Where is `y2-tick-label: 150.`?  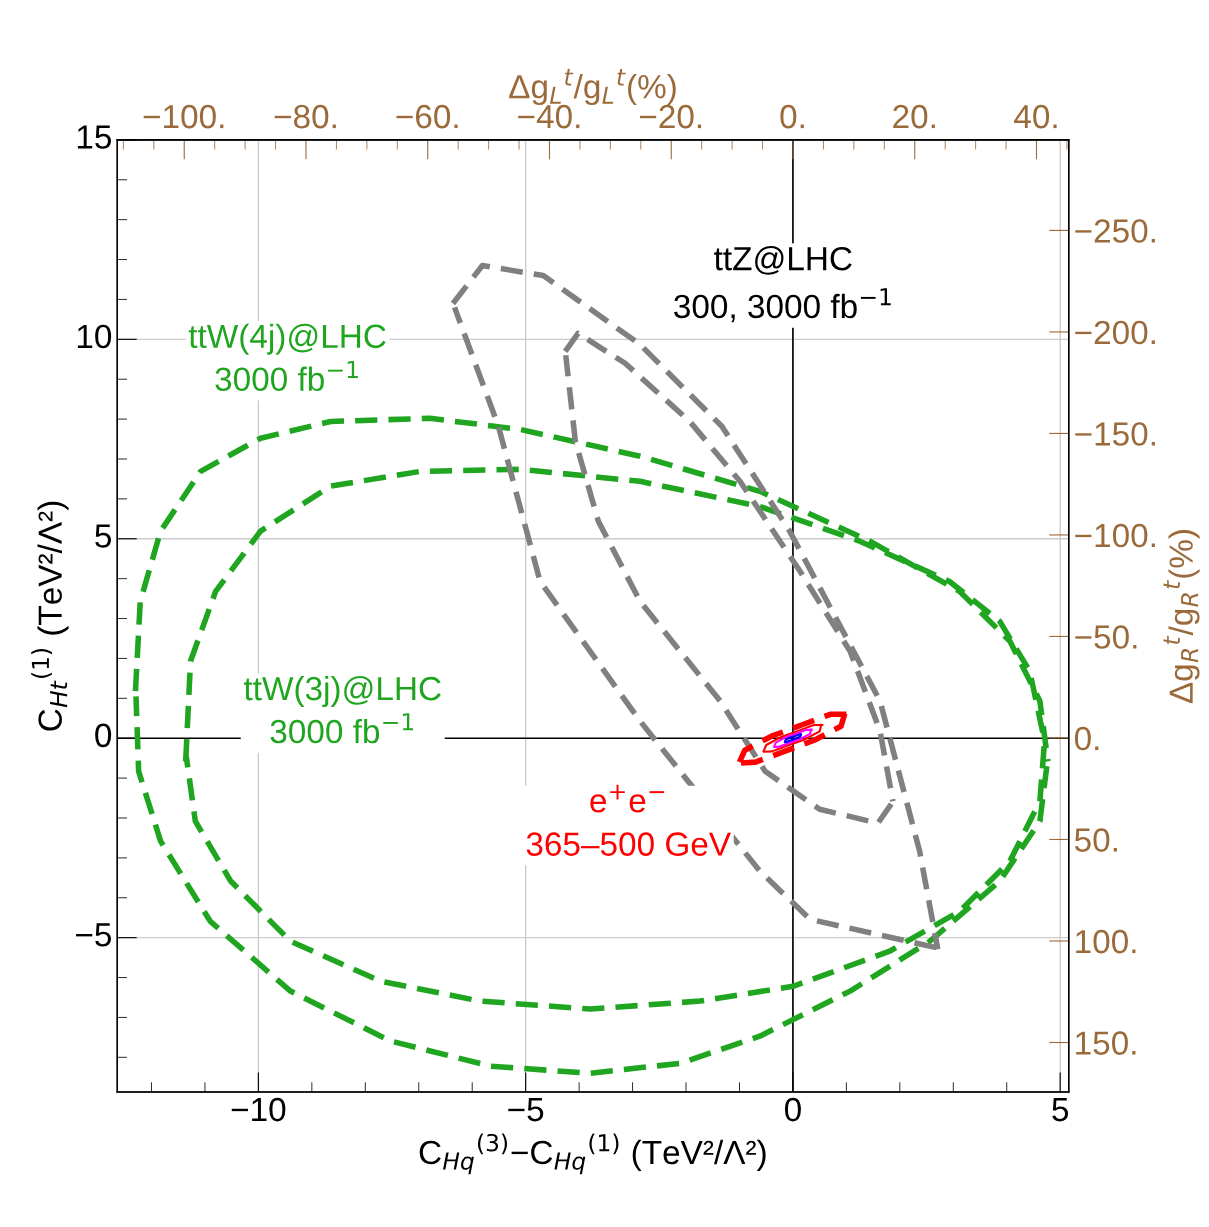
y2-tick-label: 150. is located at coordinates (1106, 1043).